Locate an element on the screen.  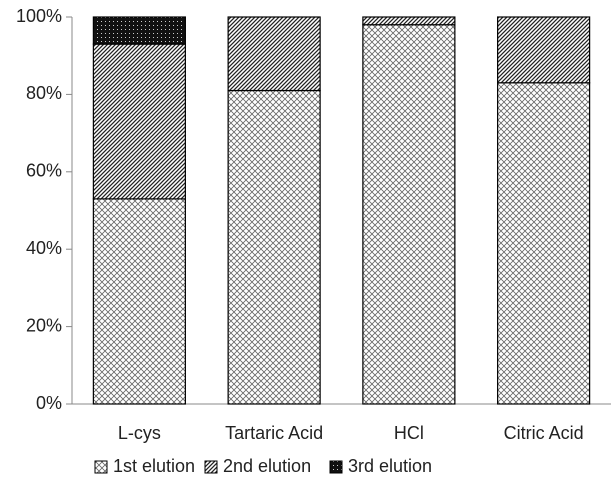
legend-label: 3rd elution is located at coordinates (390, 466).